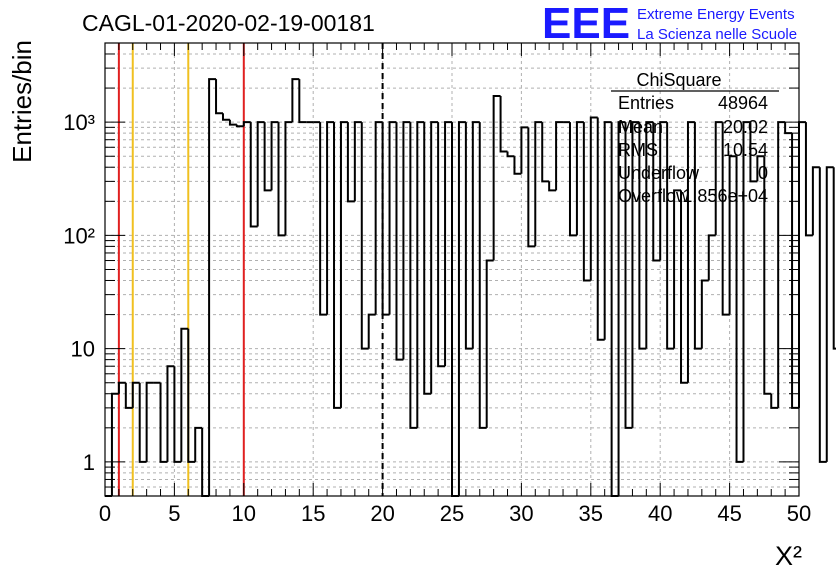 Image resolution: width=836 pixels, height=577 pixels. What do you see at coordinates (660, 513) in the screenshot?
I see `x-tick-label: 40` at bounding box center [660, 513].